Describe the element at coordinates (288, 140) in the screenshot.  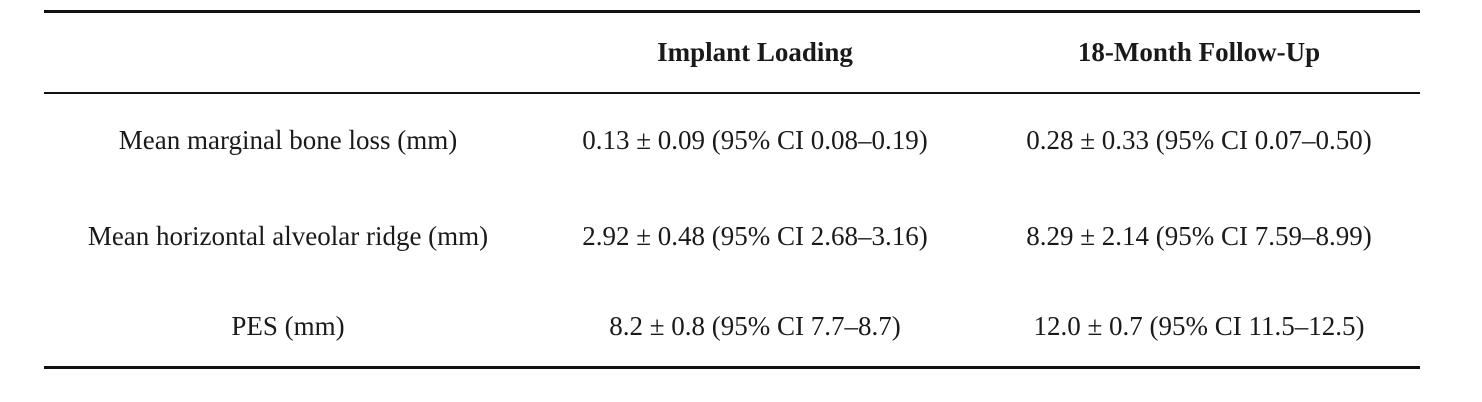
I see `row-label: Mean marginal bone loss (mm)` at that location.